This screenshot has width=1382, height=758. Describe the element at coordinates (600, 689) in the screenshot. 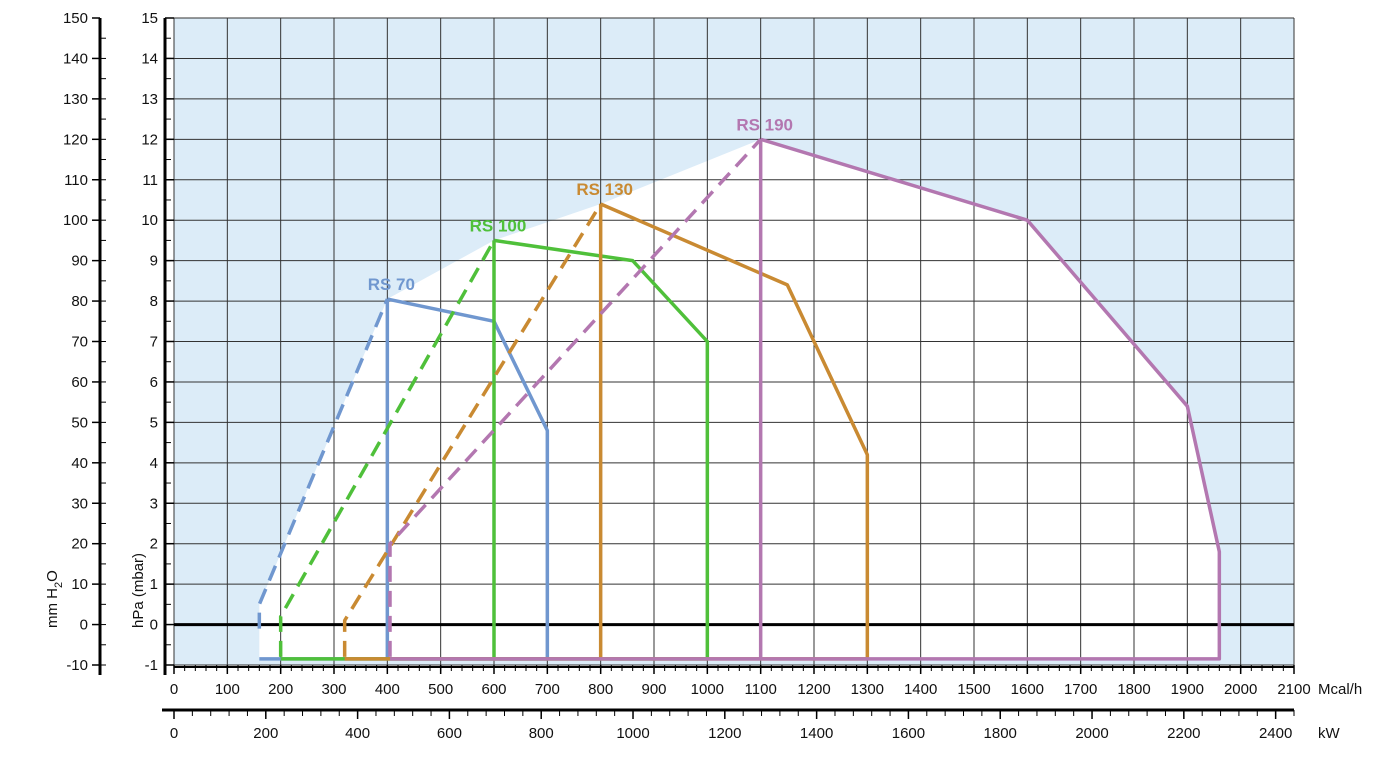

I see `mcal-tick-label: 800` at that location.